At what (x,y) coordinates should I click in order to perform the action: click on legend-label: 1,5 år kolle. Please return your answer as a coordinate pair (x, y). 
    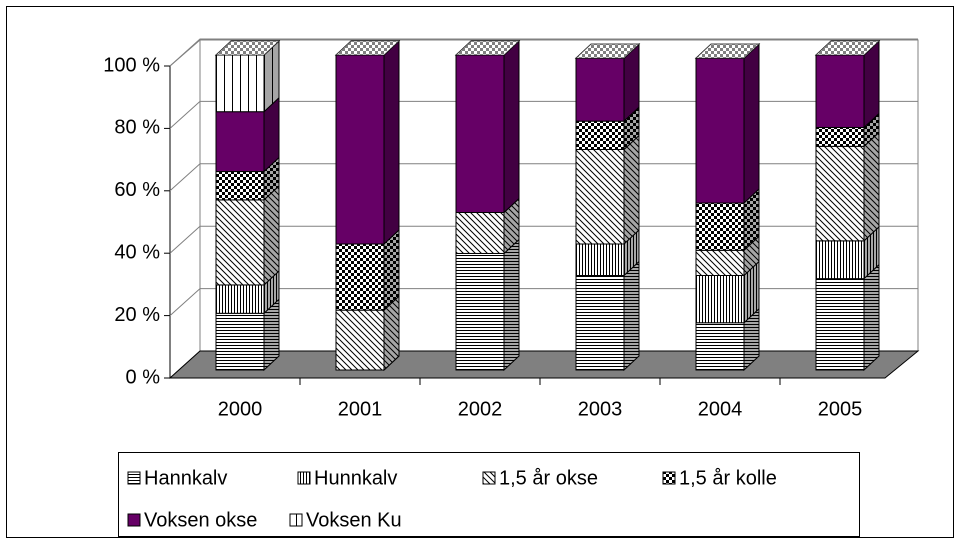
    Looking at the image, I should click on (728, 478).